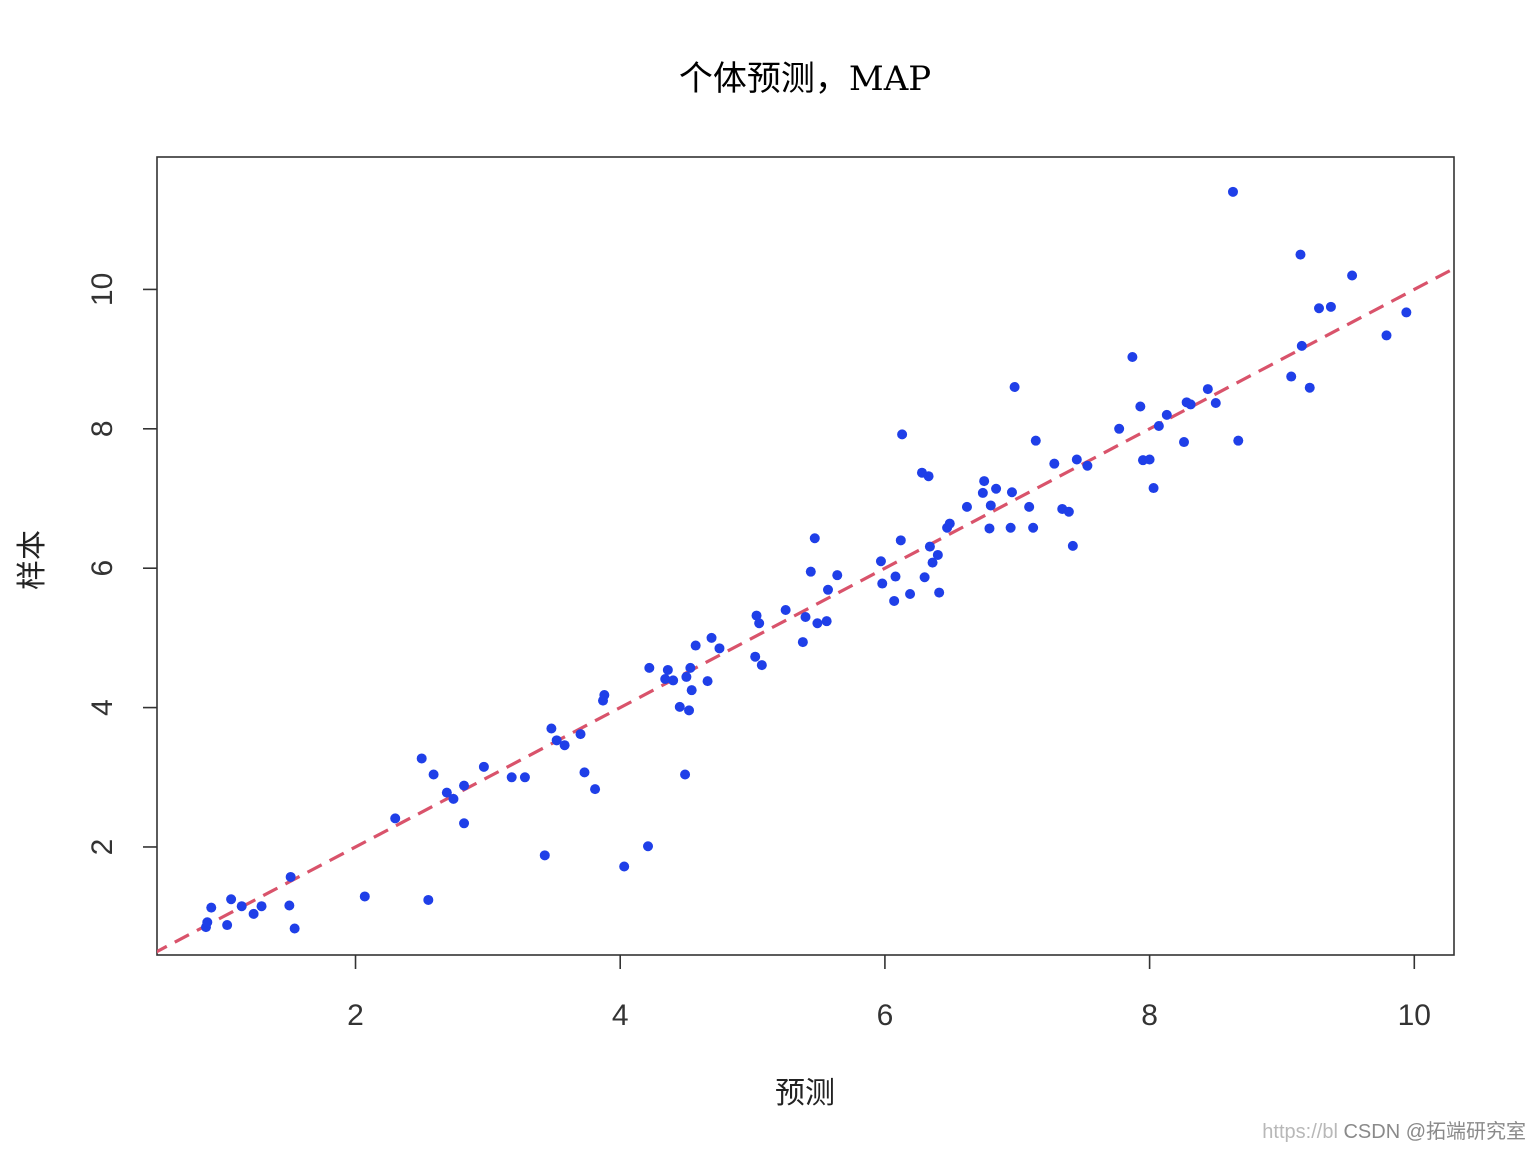 Image resolution: width=1536 pixels, height=1152 pixels. What do you see at coordinates (805, 1093) in the screenshot?
I see `x-axis-label: 预测` at bounding box center [805, 1093].